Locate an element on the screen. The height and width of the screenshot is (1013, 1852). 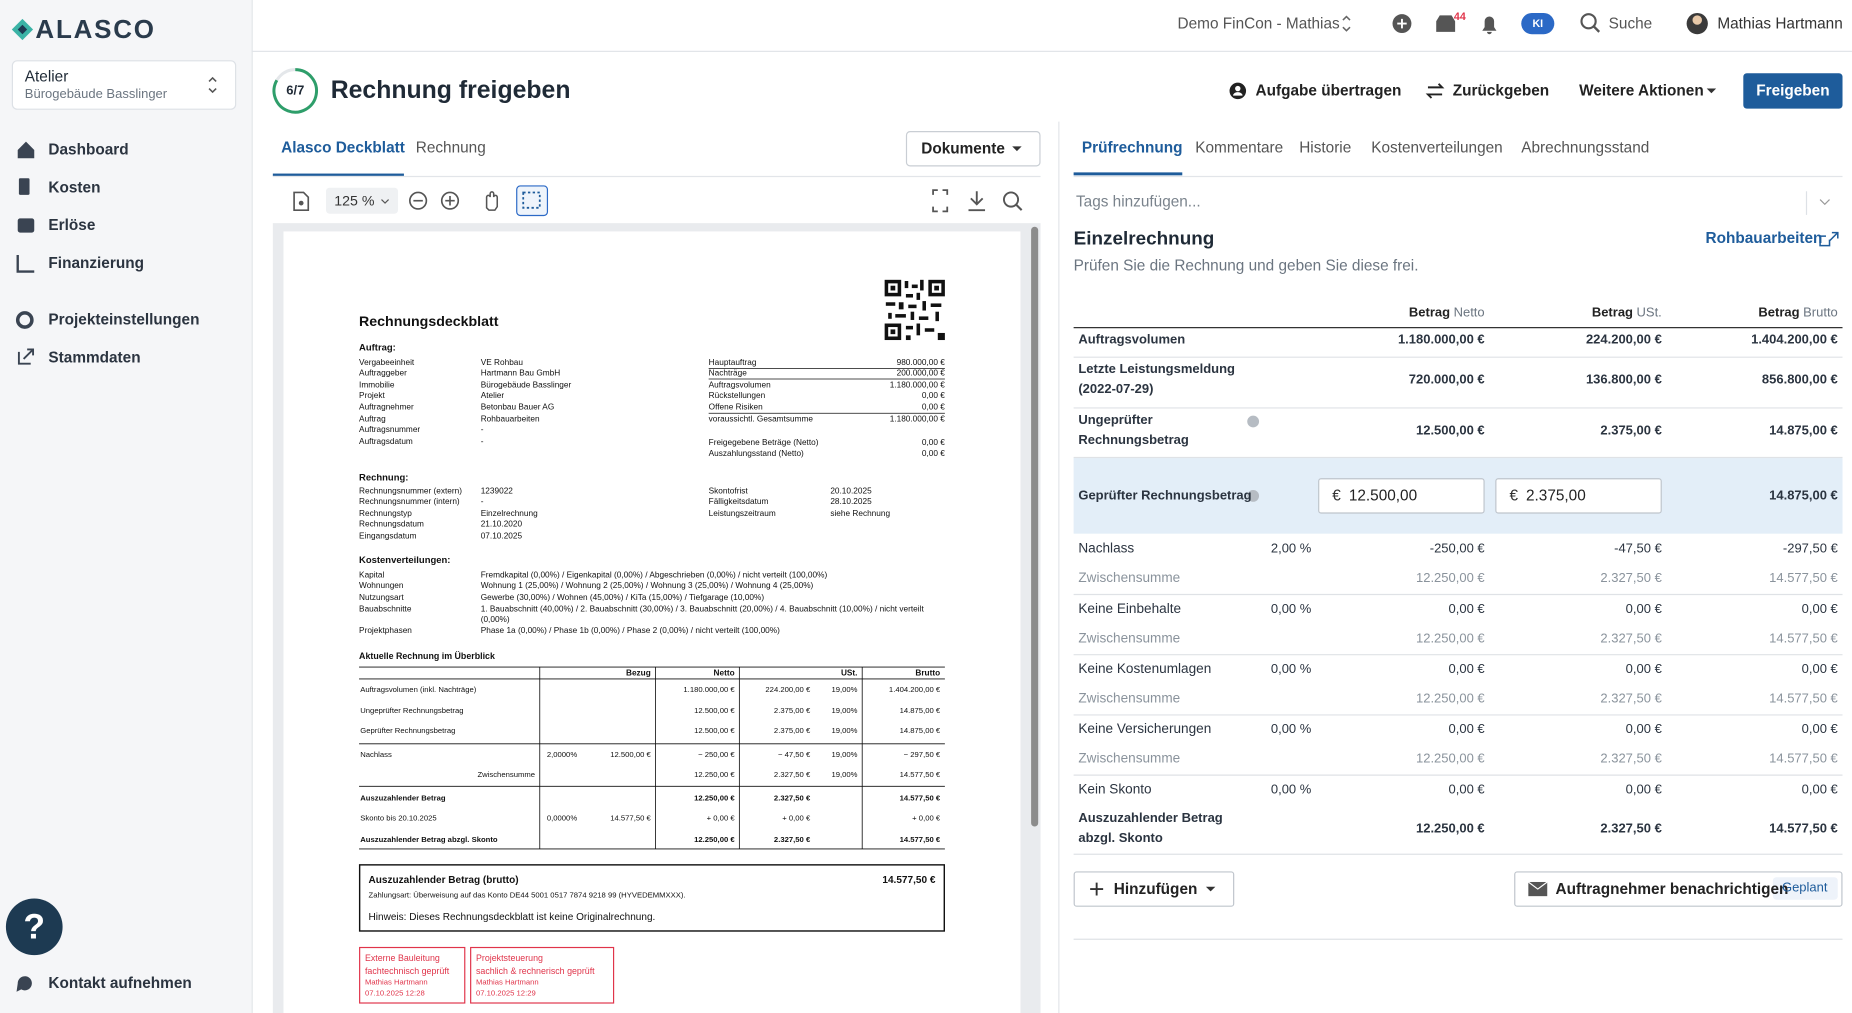
doc-column-header: Netto is located at coordinates (724, 673).